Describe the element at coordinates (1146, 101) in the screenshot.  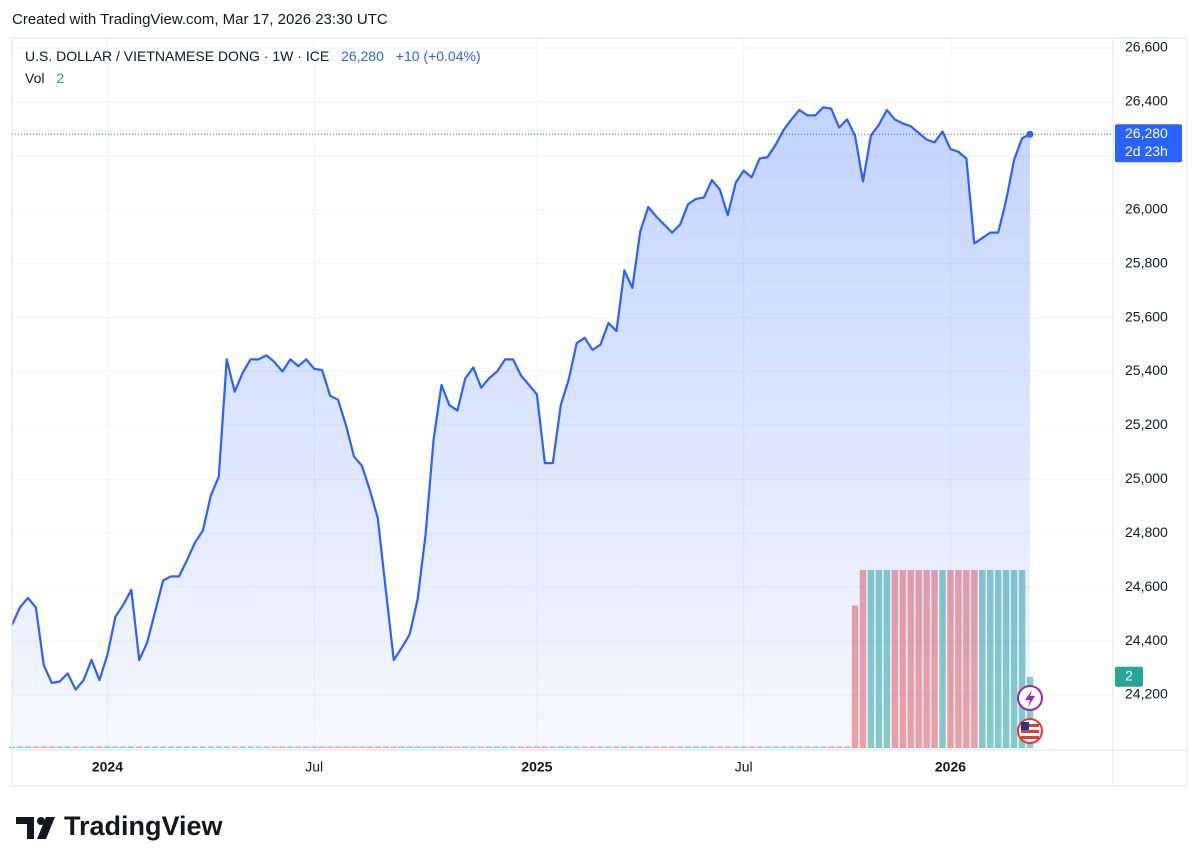
I see `y-tick-label: 26,400` at that location.